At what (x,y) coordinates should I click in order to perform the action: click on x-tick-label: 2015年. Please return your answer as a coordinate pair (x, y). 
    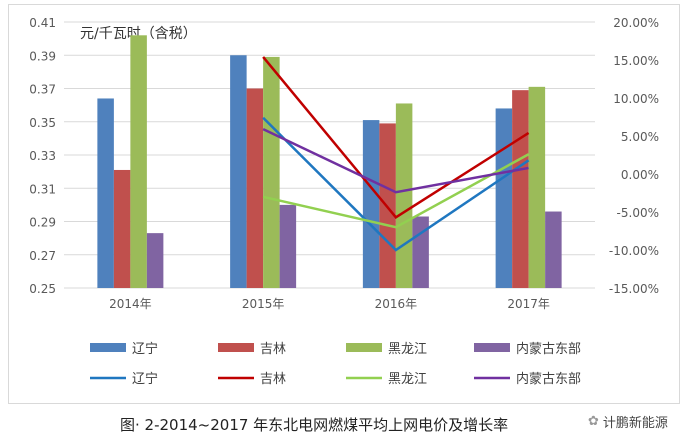
    Looking at the image, I should click on (263, 304).